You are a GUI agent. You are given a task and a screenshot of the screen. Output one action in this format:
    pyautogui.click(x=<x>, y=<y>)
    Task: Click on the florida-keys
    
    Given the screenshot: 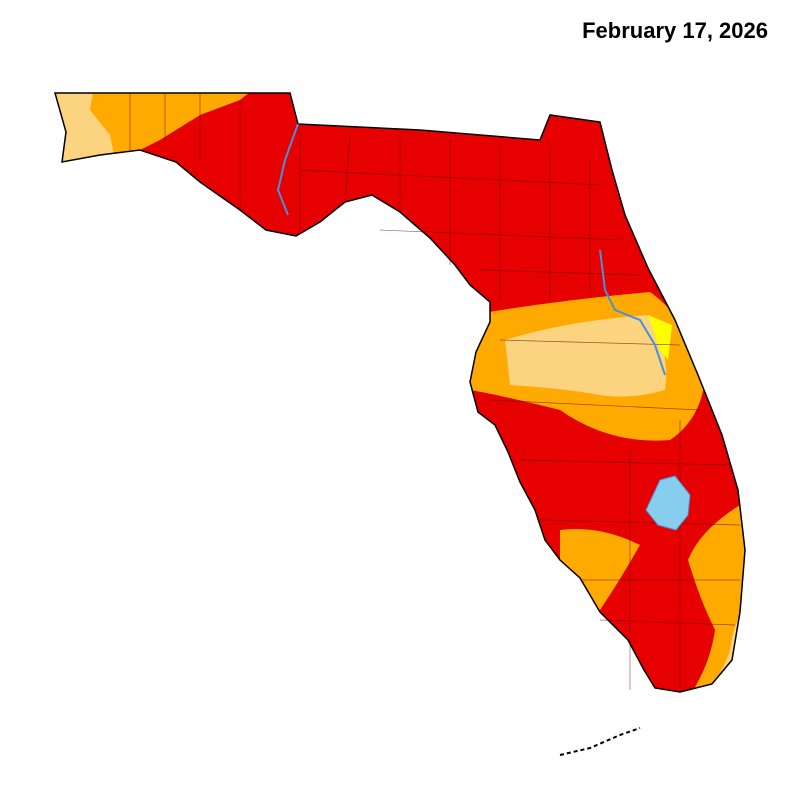 What is the action you would take?
    pyautogui.click(x=600, y=741)
    